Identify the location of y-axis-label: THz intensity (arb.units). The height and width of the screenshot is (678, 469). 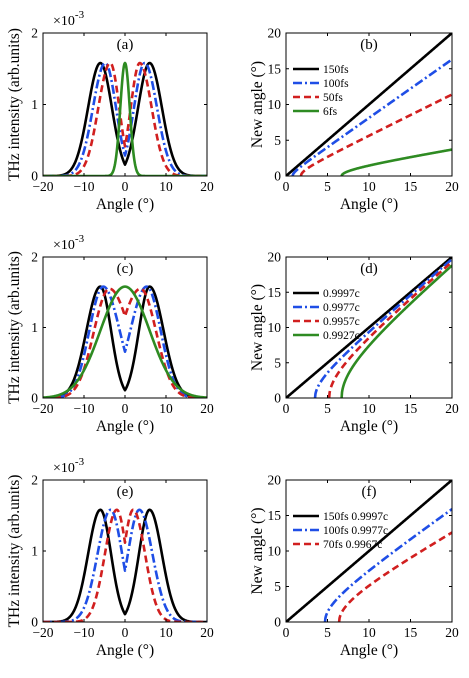
(14, 551).